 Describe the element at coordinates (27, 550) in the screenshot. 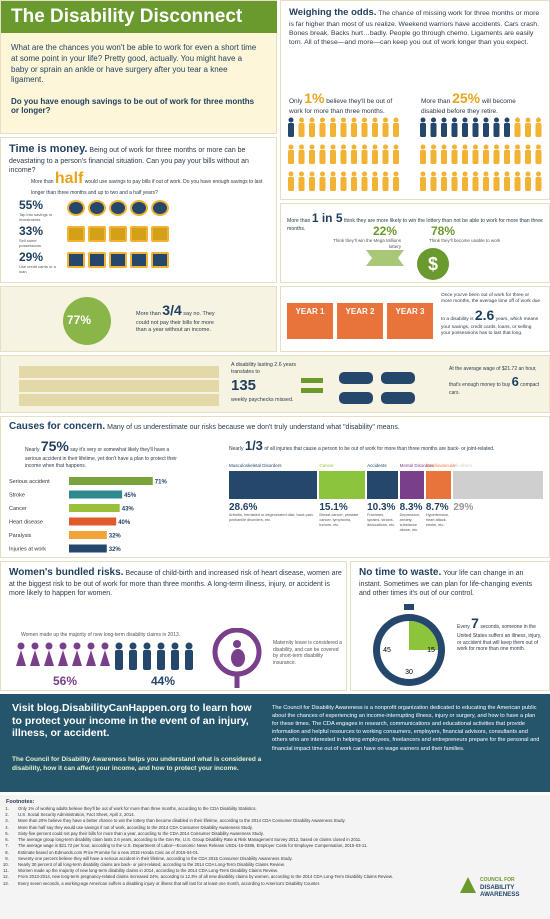

I see `bar-label: Injuries at work` at that location.